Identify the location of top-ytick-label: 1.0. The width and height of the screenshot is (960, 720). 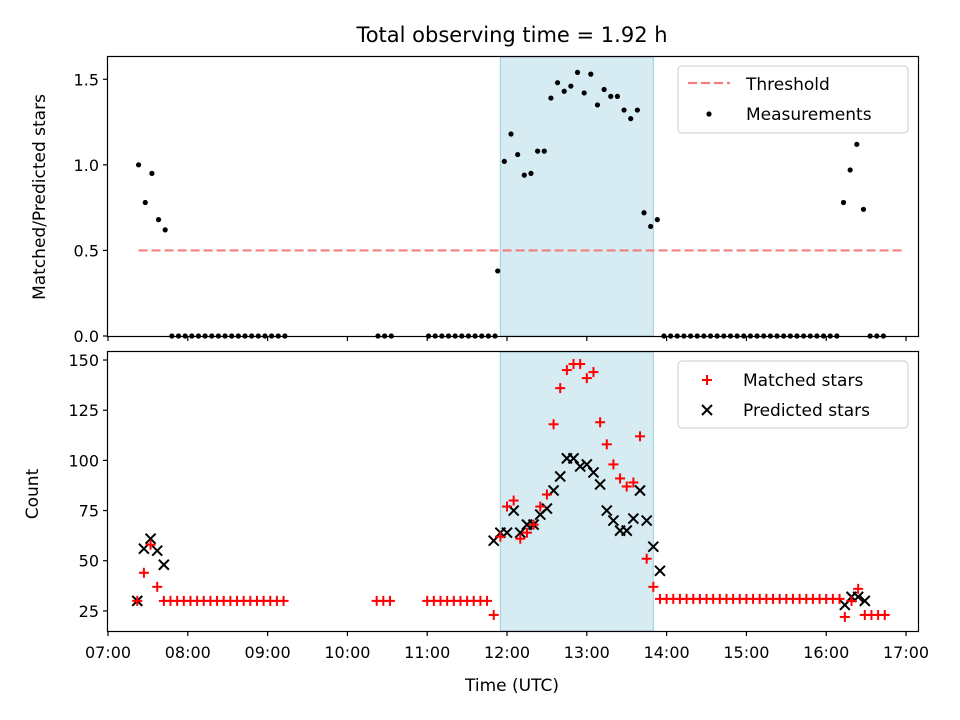
(86, 165).